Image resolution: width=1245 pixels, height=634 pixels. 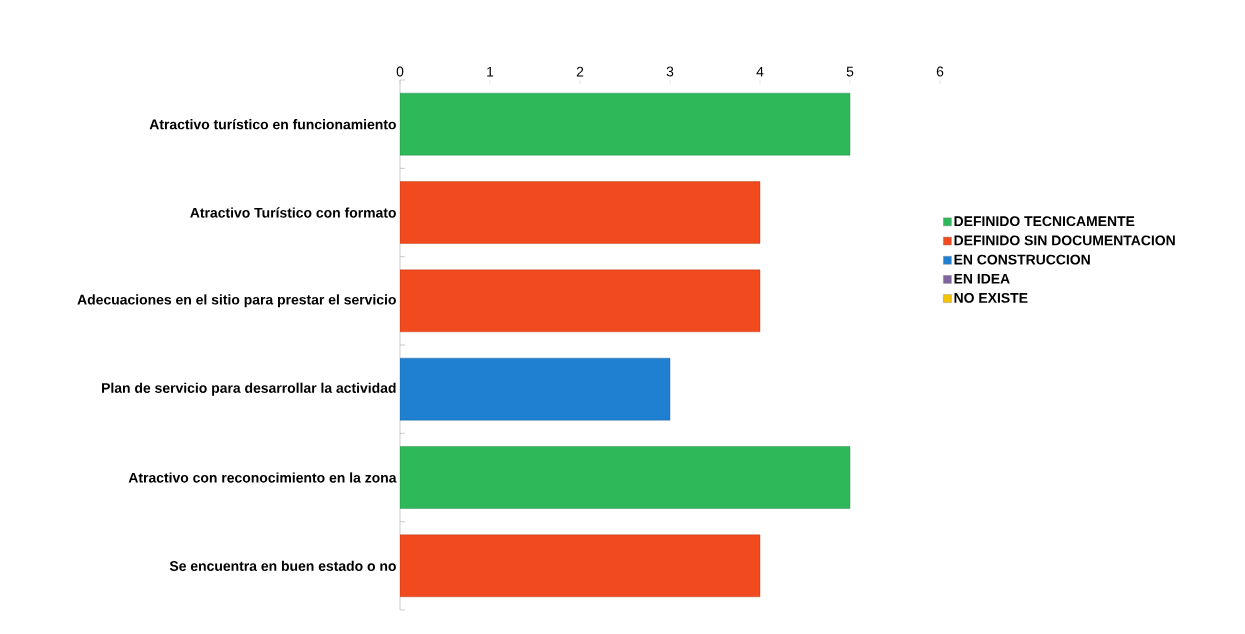 I want to click on x-tick-label: 1, so click(x=490, y=71).